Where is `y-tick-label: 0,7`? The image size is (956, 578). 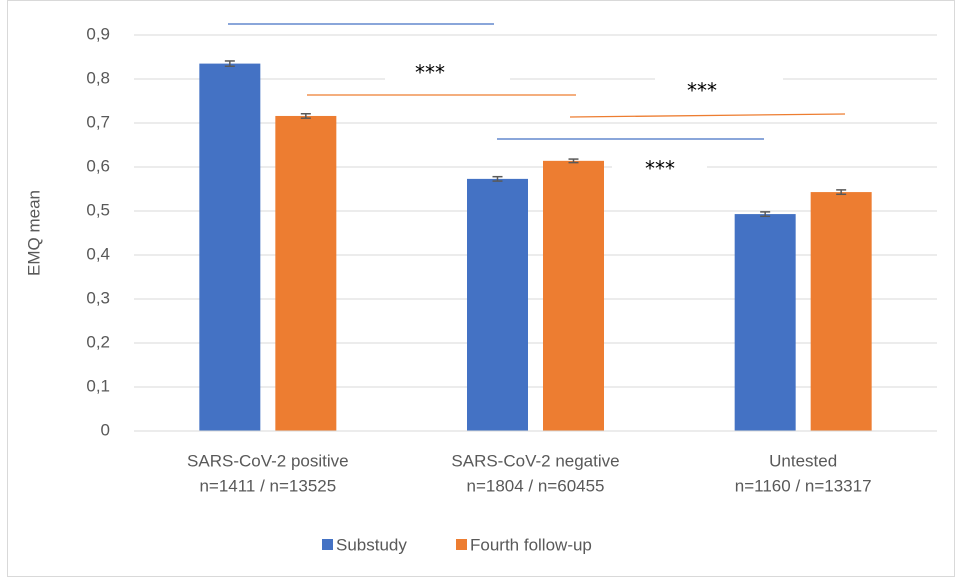
y-tick-label: 0,7 is located at coordinates (98, 121).